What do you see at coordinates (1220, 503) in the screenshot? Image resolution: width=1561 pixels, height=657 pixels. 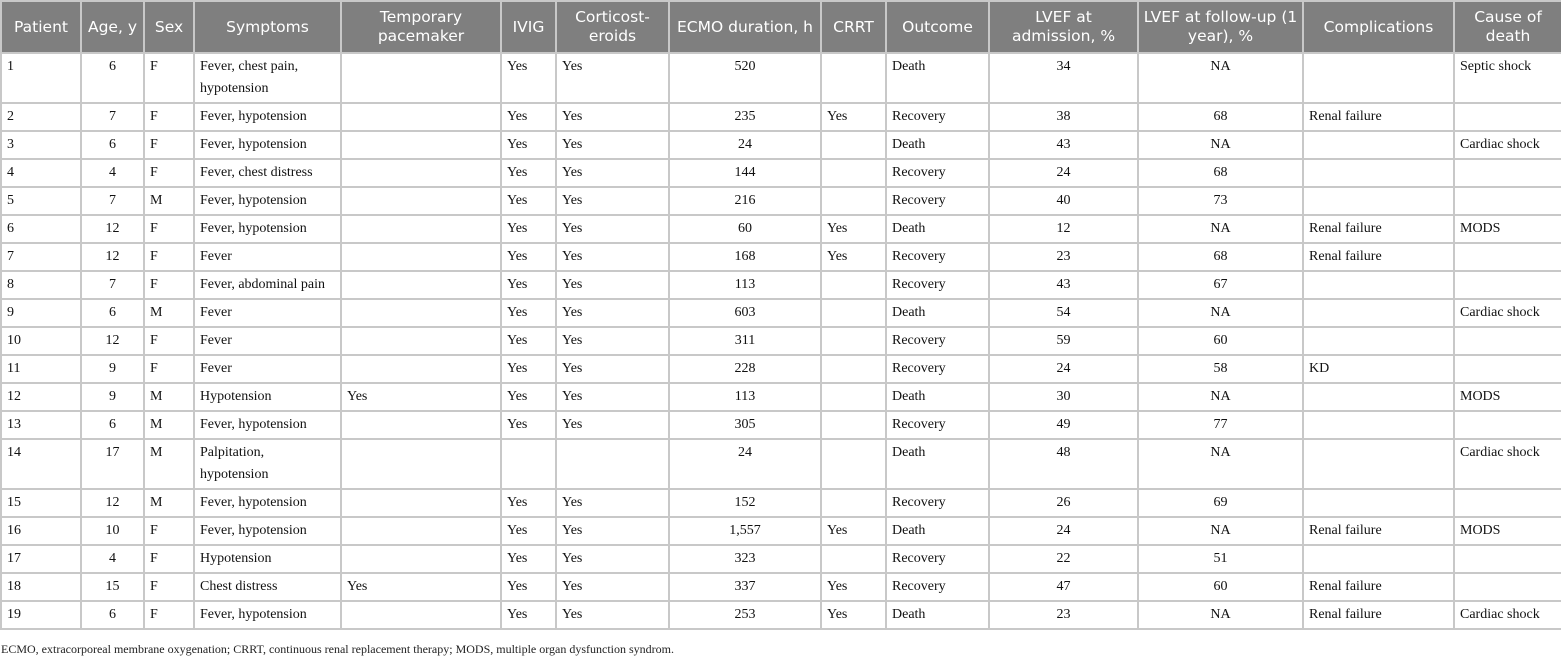 I see `cell-lvef-followup: 69` at bounding box center [1220, 503].